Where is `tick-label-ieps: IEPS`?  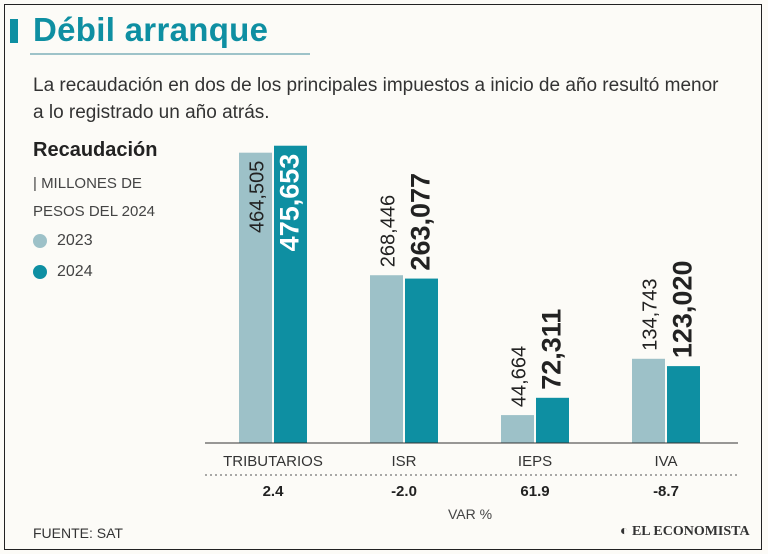 tick-label-ieps: IEPS is located at coordinates (535, 461).